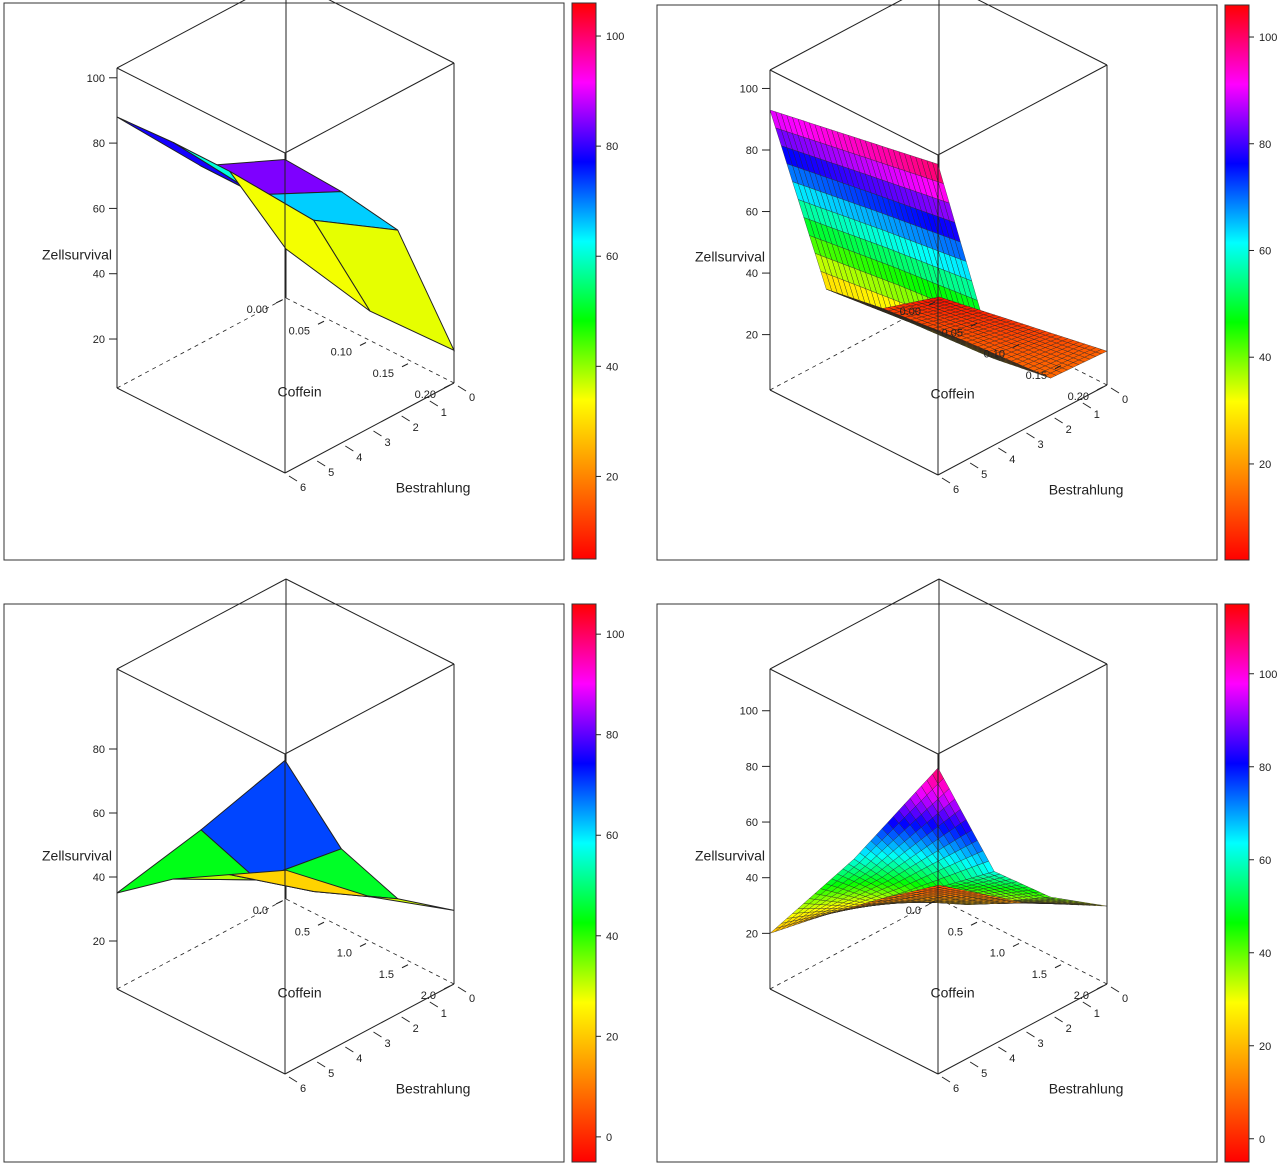 Image resolution: width=1282 pixels, height=1166 pixels. I want to click on x-axis-tick-label: 0.5, so click(302, 932).